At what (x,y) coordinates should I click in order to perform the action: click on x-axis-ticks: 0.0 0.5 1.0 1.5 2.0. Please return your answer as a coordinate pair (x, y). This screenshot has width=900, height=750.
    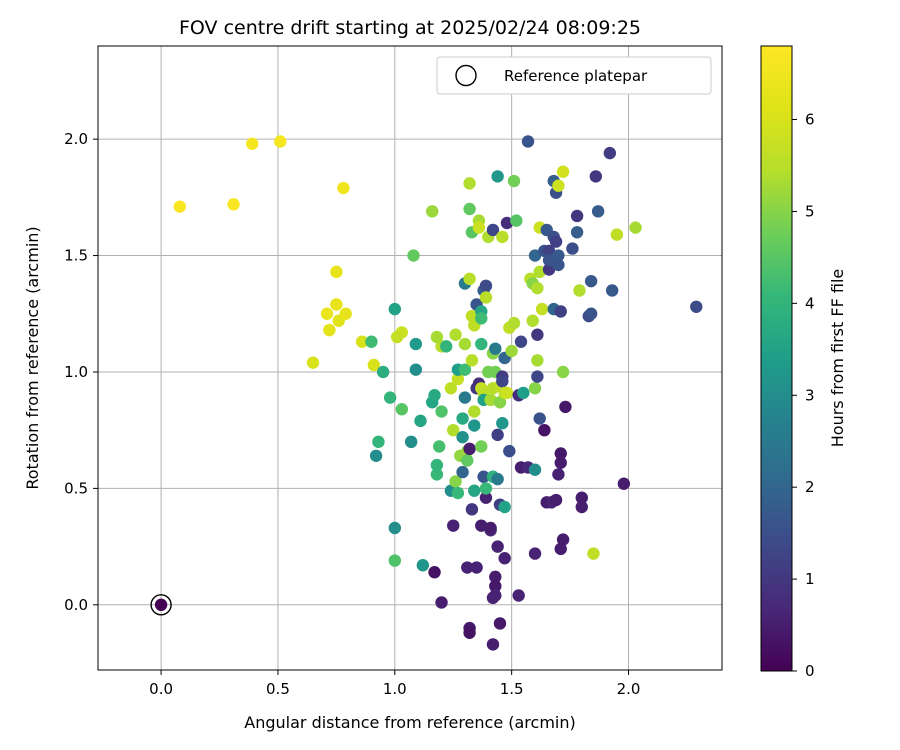
    Looking at the image, I should click on (394, 684).